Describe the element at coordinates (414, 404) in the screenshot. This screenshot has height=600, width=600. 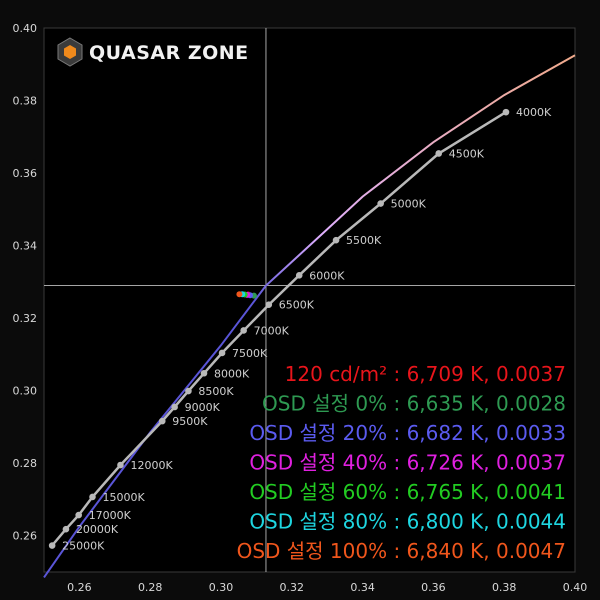
I see `legend-entry-1: OSD 설정 0% : 6,635 K, 0.0028` at that location.